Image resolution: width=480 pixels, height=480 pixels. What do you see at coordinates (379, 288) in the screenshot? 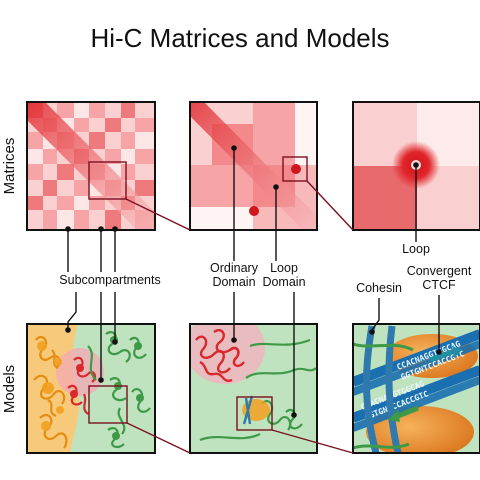
I see `label-cohesin: Cohesin` at bounding box center [379, 288].